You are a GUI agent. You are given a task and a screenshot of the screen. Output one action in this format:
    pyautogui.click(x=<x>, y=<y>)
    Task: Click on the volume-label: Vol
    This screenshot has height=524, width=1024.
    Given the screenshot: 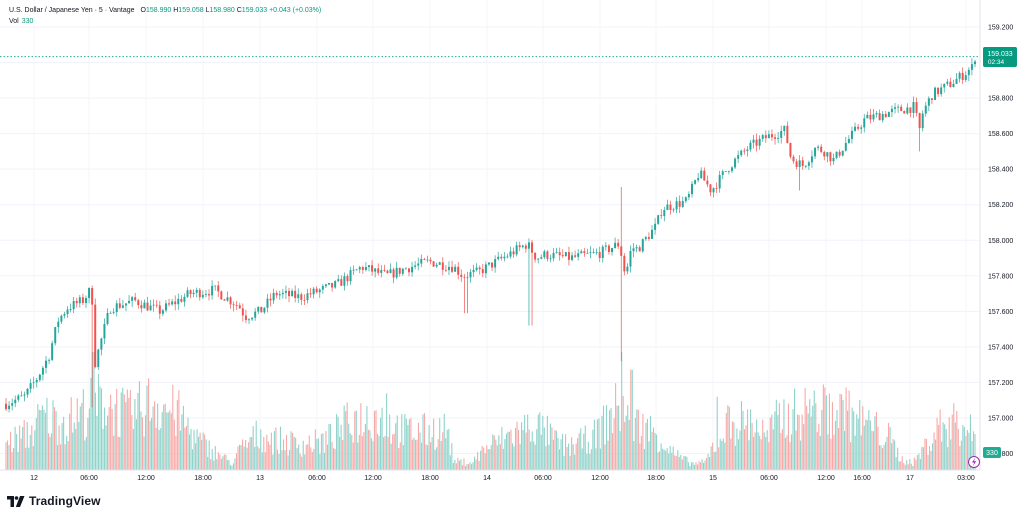 What is the action you would take?
    pyautogui.click(x=14, y=21)
    